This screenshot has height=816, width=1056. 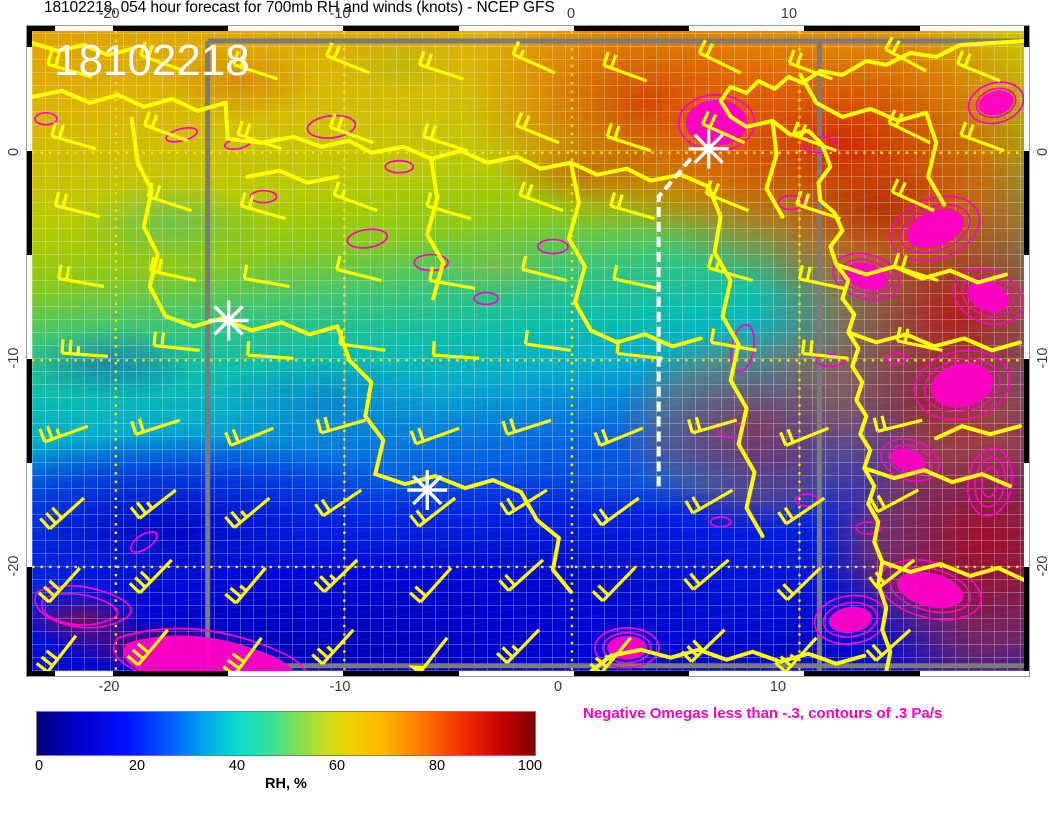 What do you see at coordinates (109, 14) in the screenshot?
I see `axis-tick-top-0: -20` at bounding box center [109, 14].